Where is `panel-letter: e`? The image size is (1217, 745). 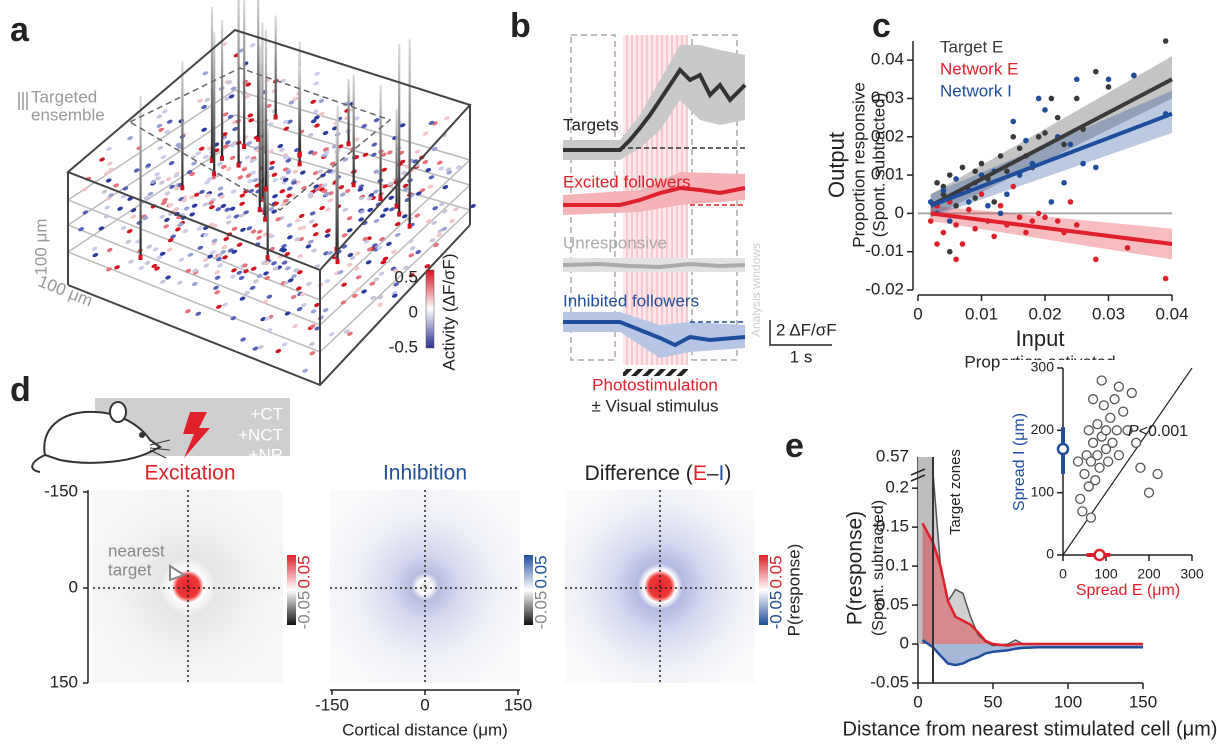
panel-letter: e is located at coordinates (794, 446).